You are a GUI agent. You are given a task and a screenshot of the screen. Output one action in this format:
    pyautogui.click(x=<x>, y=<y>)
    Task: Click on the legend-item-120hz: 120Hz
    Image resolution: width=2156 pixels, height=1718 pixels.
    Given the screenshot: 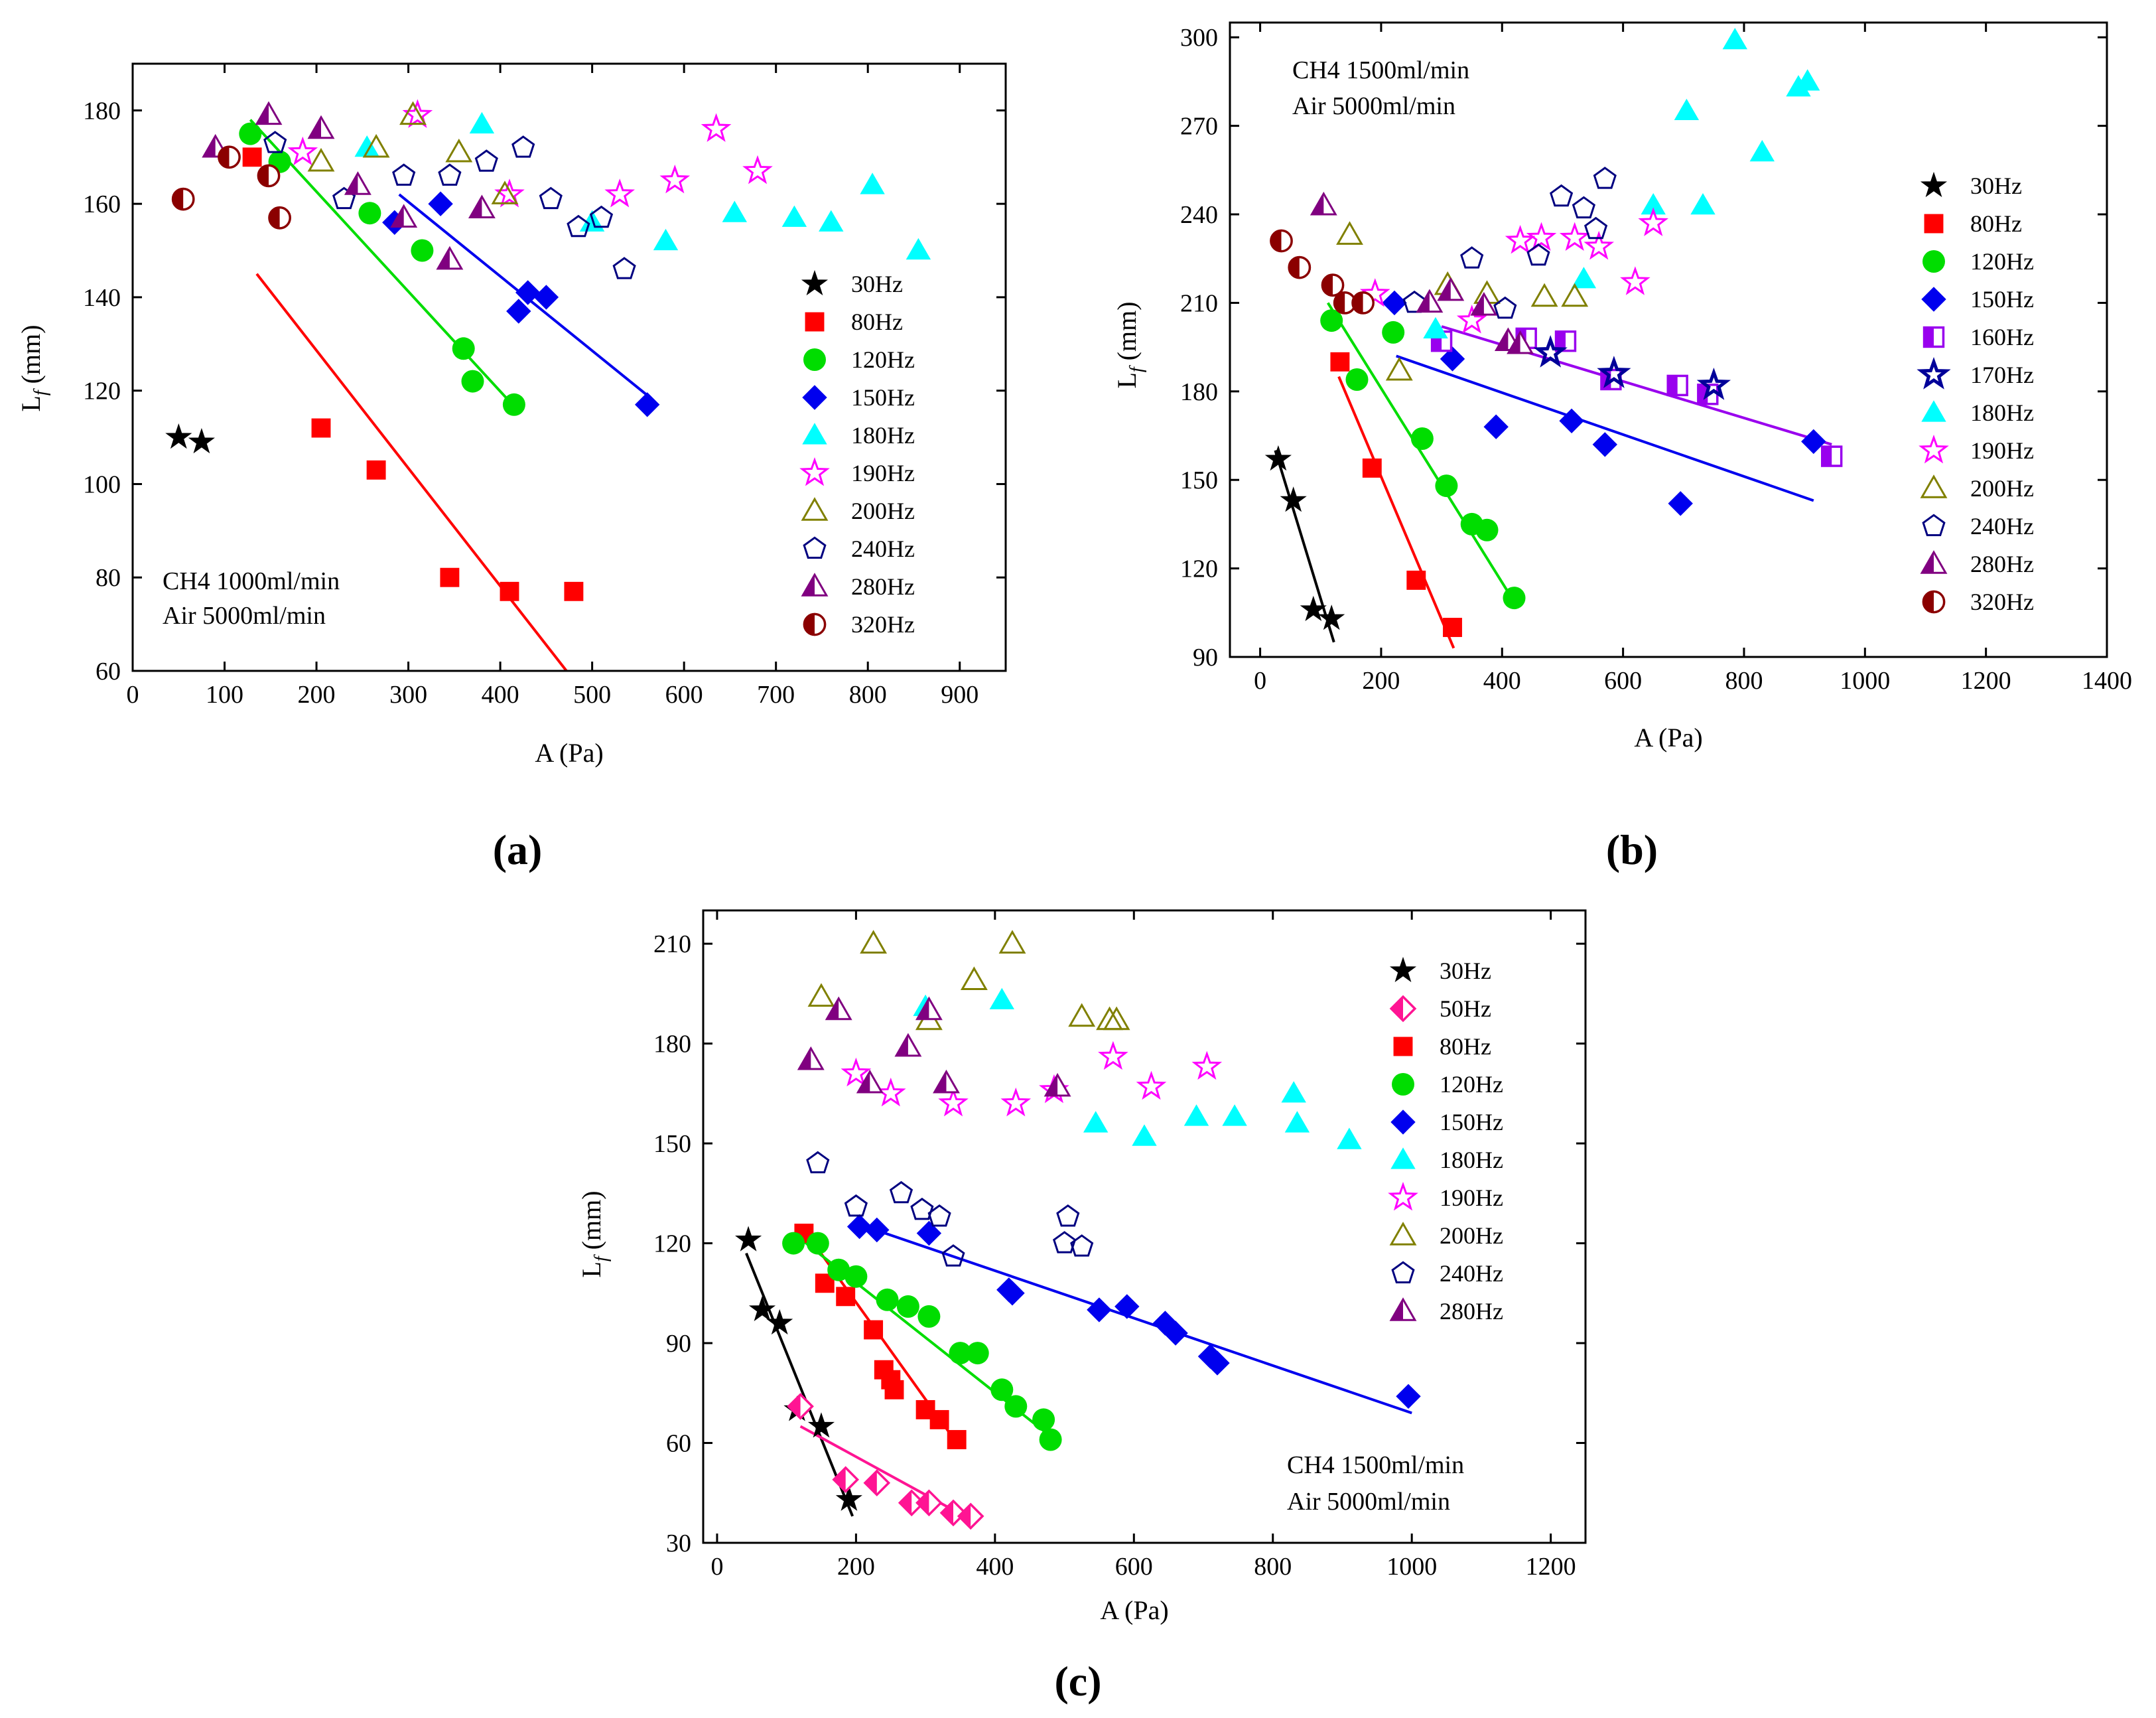 What is the action you would take?
    pyautogui.click(x=1978, y=261)
    